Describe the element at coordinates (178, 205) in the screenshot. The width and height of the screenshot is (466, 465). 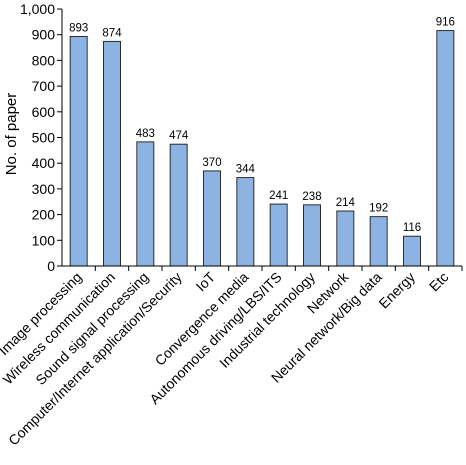
I see `bar-computer-internet-application-security` at that location.